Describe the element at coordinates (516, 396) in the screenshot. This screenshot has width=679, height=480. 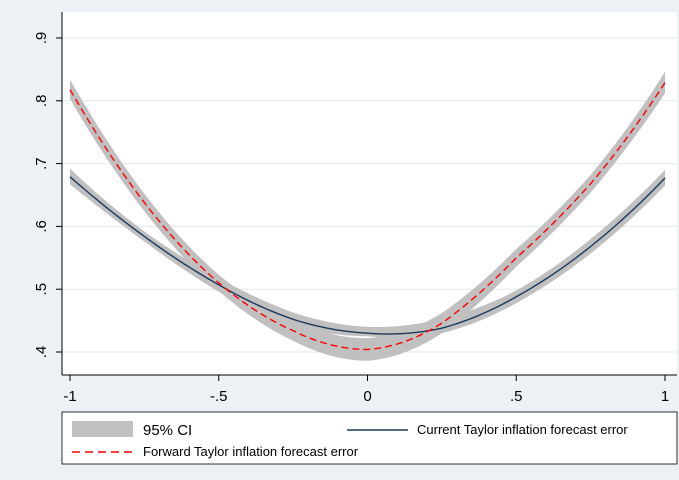
I see `x-tick-label: .5` at that location.